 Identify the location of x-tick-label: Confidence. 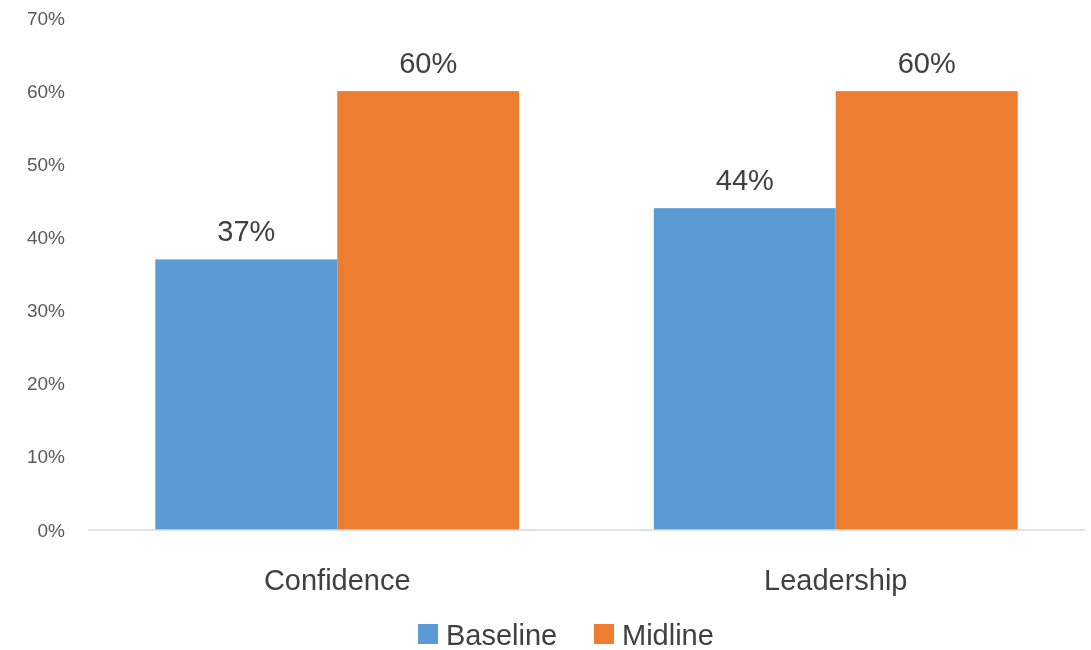
(337, 580).